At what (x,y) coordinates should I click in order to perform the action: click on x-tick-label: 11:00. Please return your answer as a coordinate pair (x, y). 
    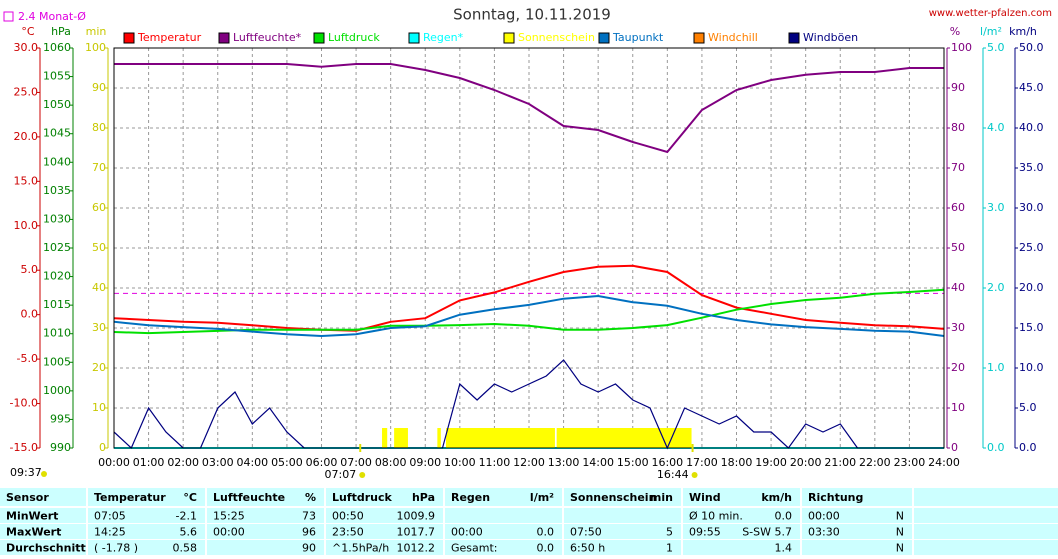
    Looking at the image, I should click on (495, 462).